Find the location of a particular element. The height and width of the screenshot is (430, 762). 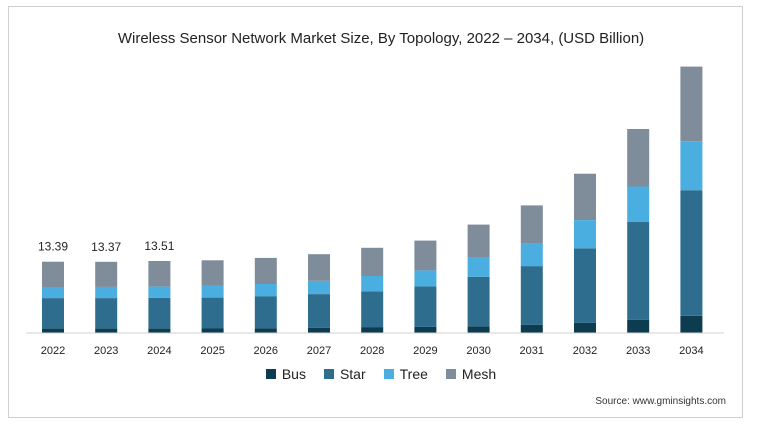

bar-star-2027 is located at coordinates (319, 311).